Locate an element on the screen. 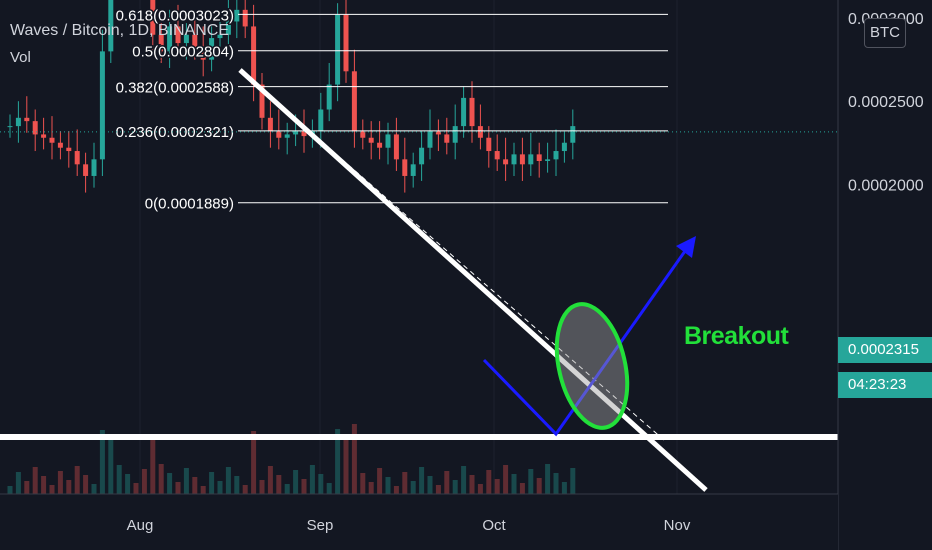 The height and width of the screenshot is (550, 932). fib-level-label: 0.5(0.0002804) is located at coordinates (183, 52).